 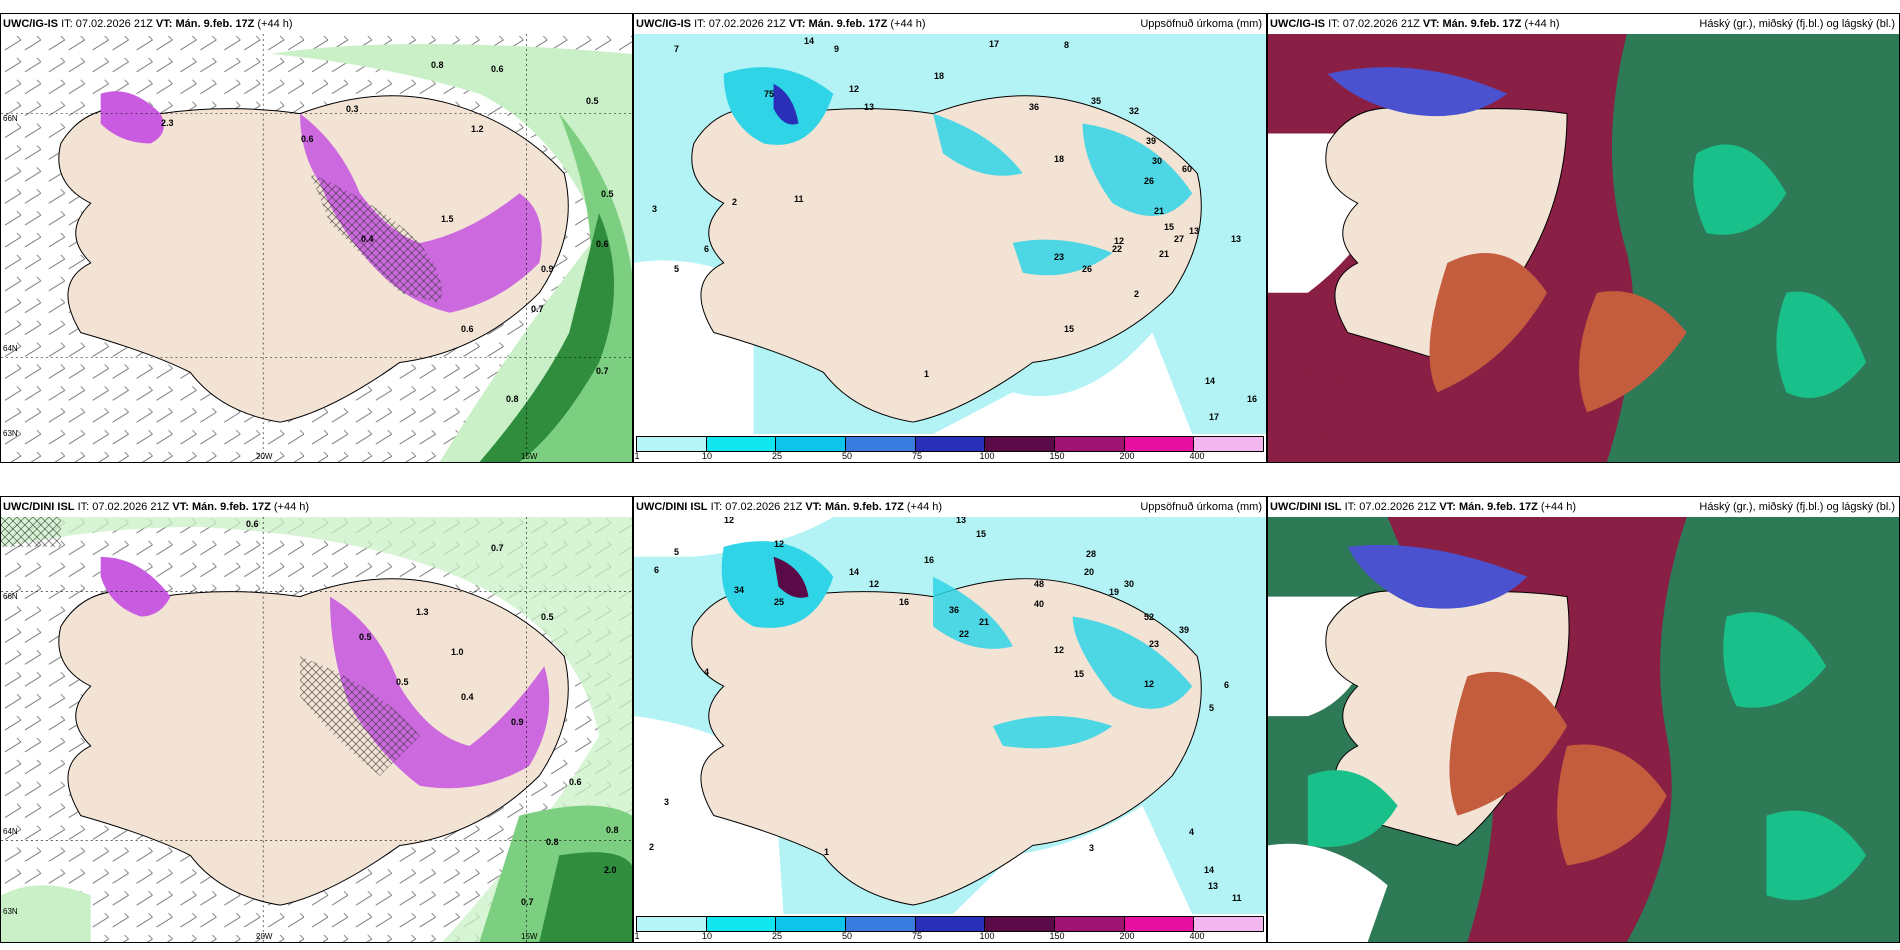 I want to click on value-label: 2.3, so click(x=167, y=123).